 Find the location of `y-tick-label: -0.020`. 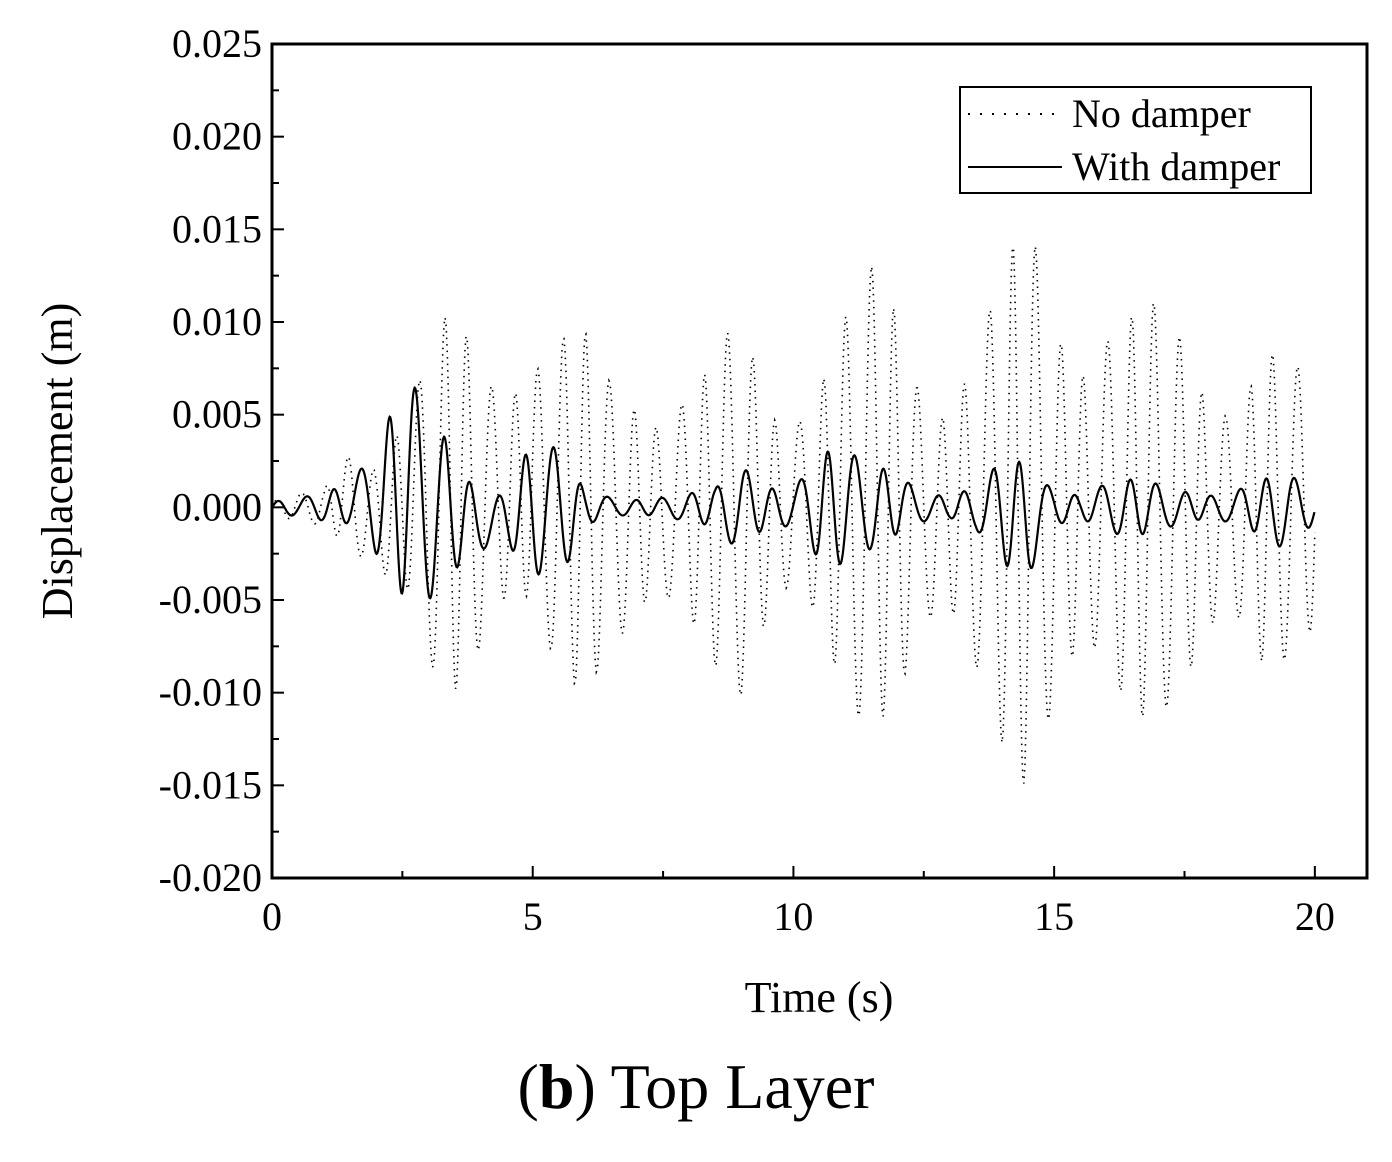

y-tick-label: -0.020 is located at coordinates (210, 877).